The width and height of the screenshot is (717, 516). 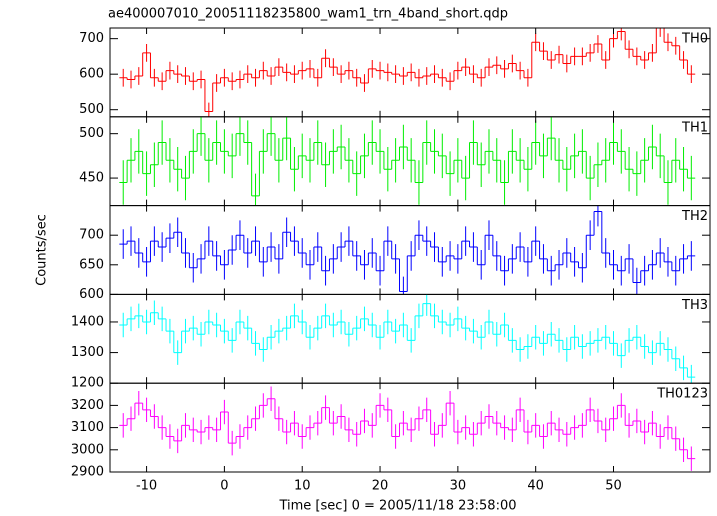 I want to click on y-tick-label: 450, so click(x=91, y=178).